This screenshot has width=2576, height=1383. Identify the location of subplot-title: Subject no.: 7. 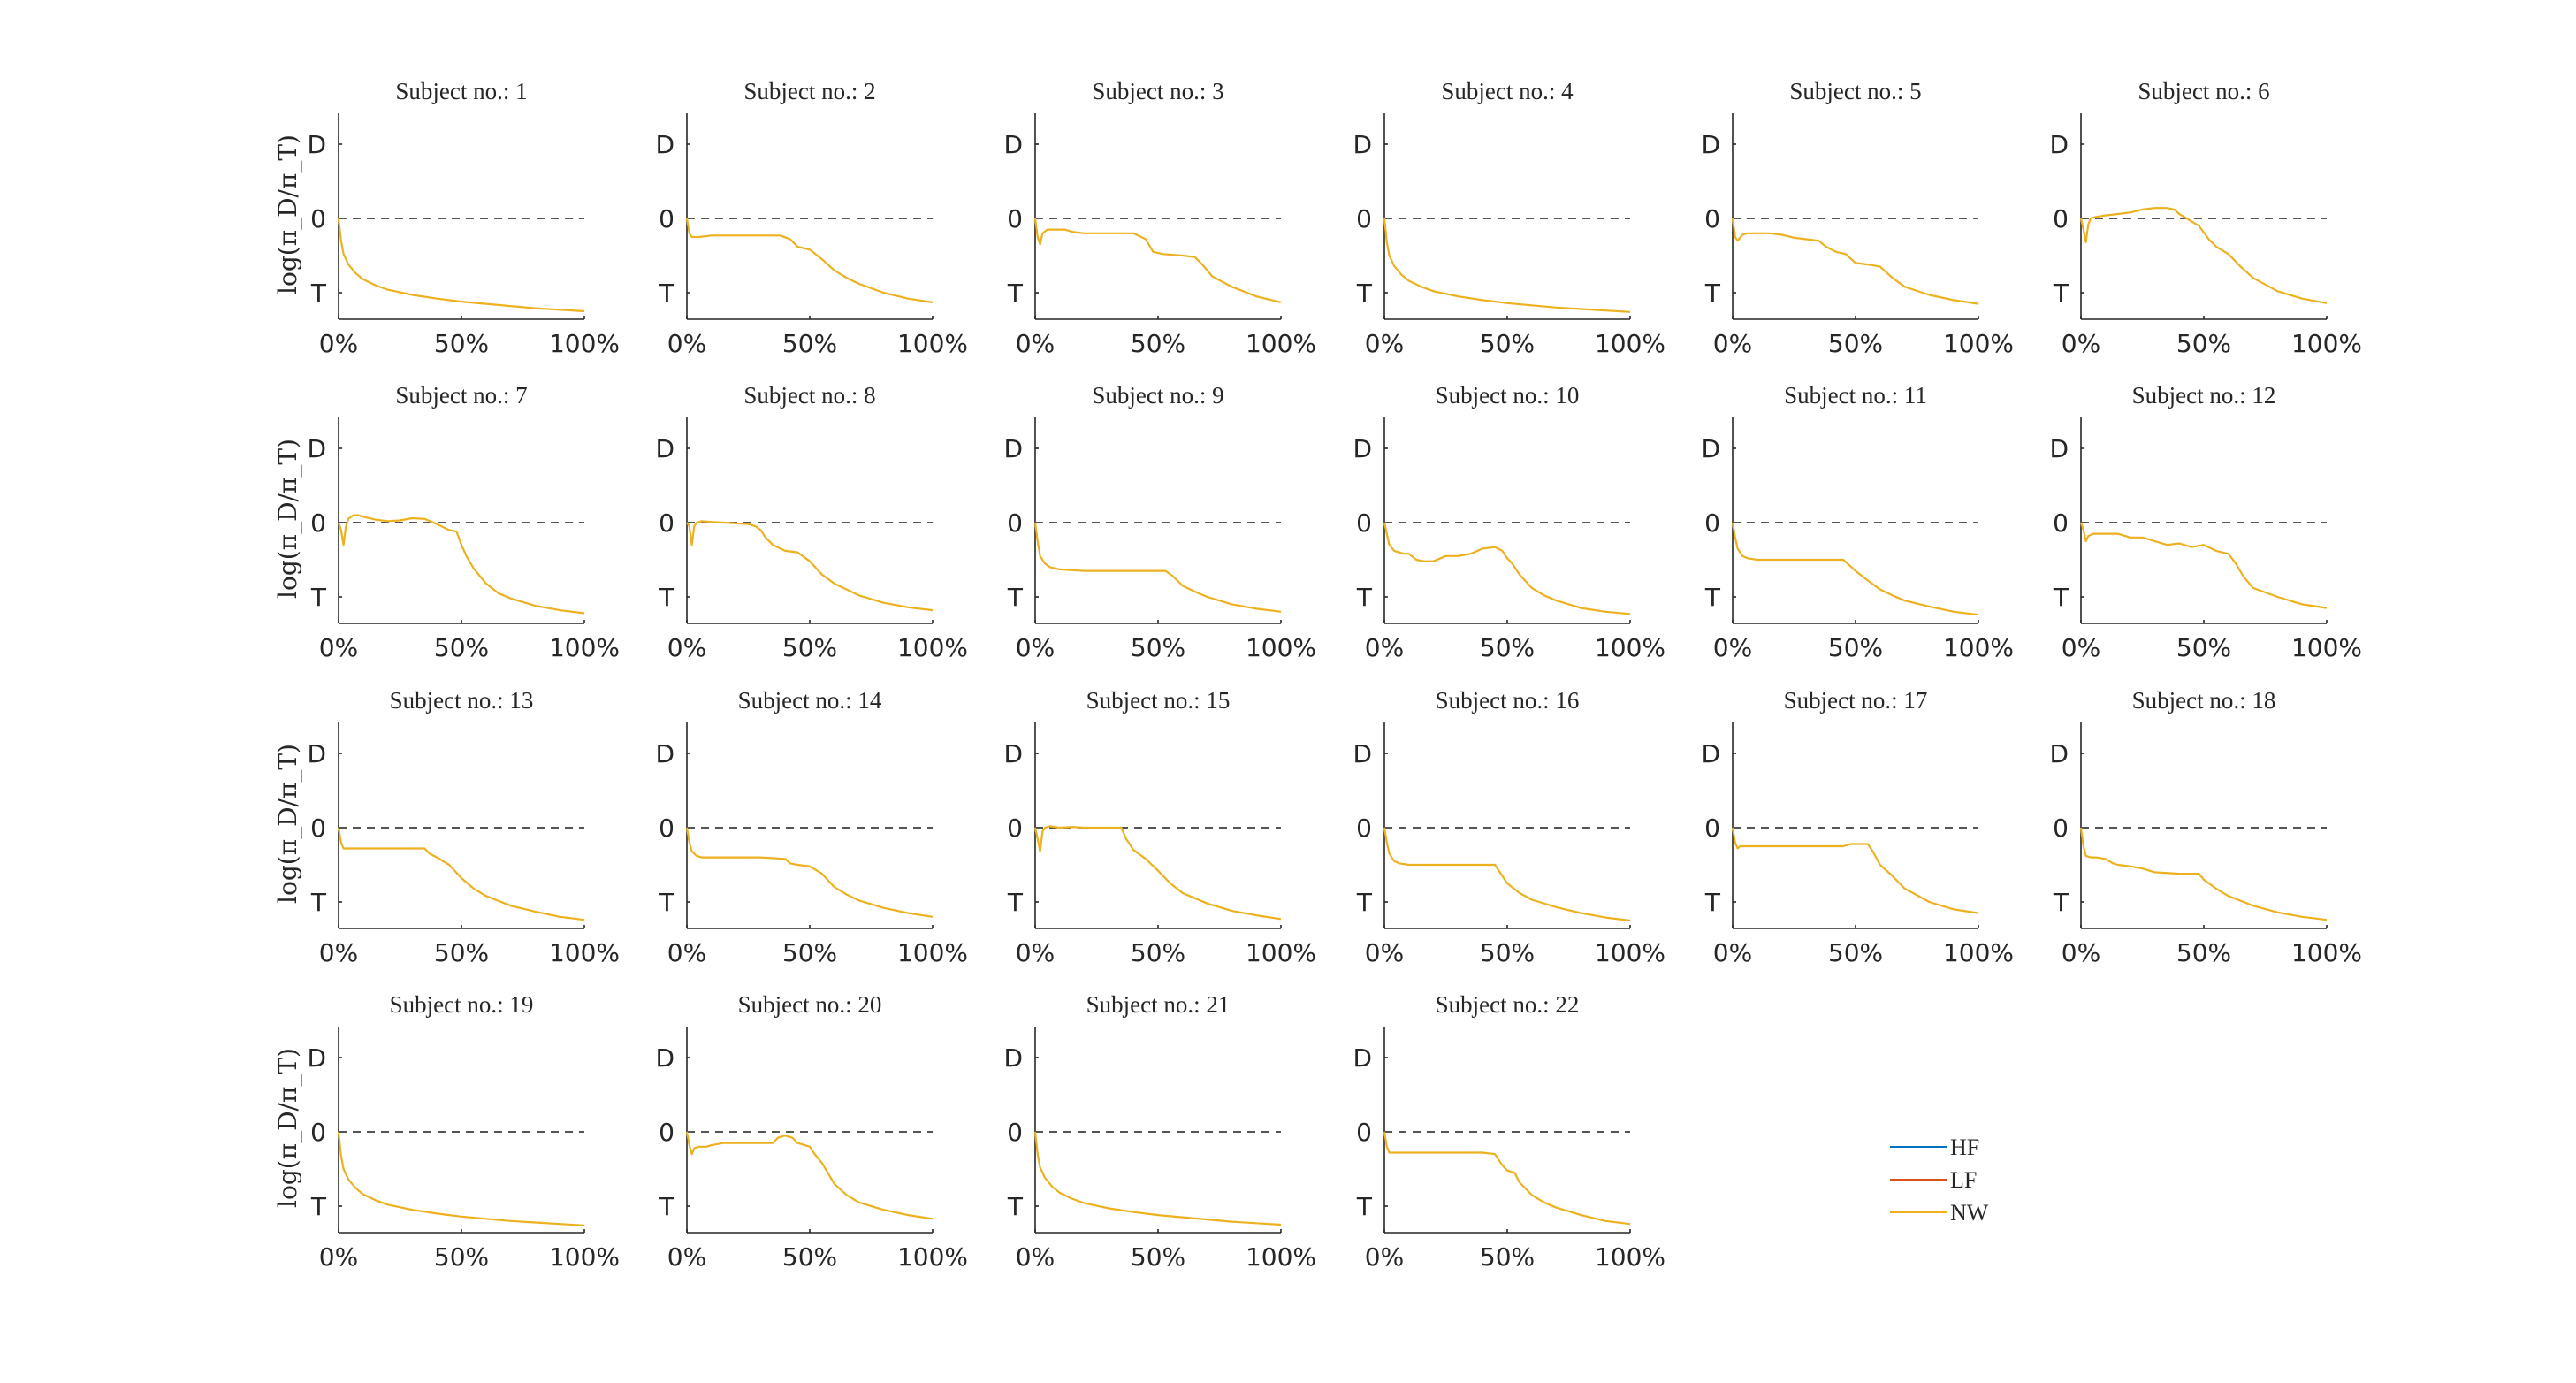
(461, 396).